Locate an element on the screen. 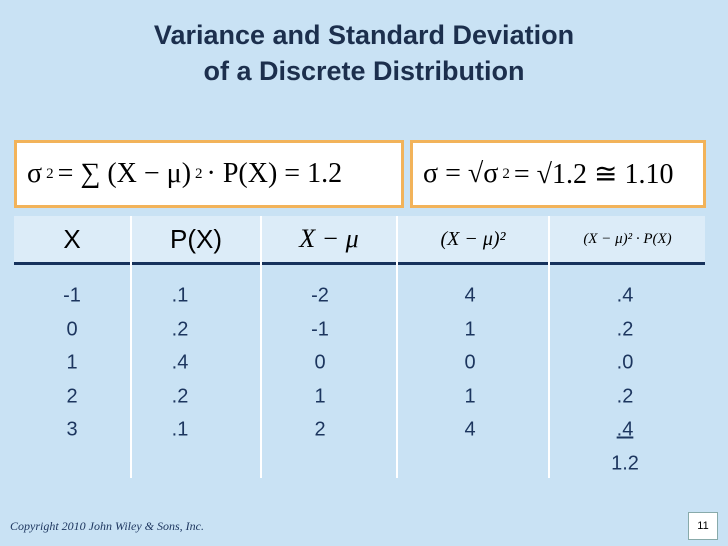  header-cell: P(X) is located at coordinates (197, 239).